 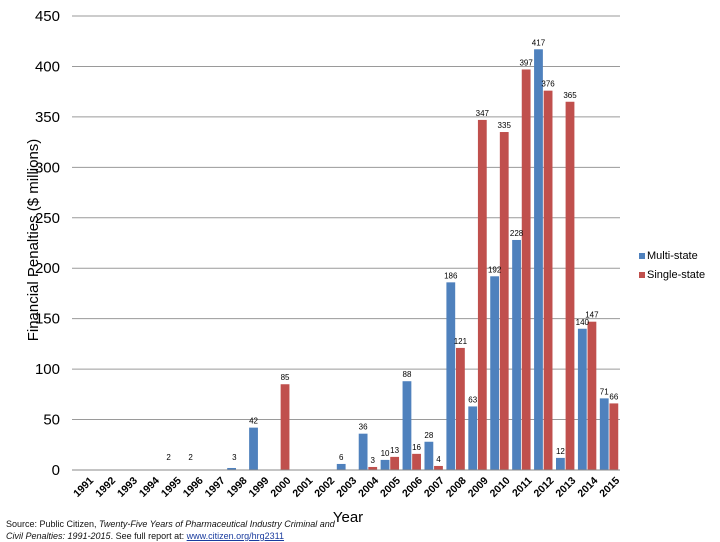 I want to click on x-tick-label: 2002, so click(x=324, y=487).